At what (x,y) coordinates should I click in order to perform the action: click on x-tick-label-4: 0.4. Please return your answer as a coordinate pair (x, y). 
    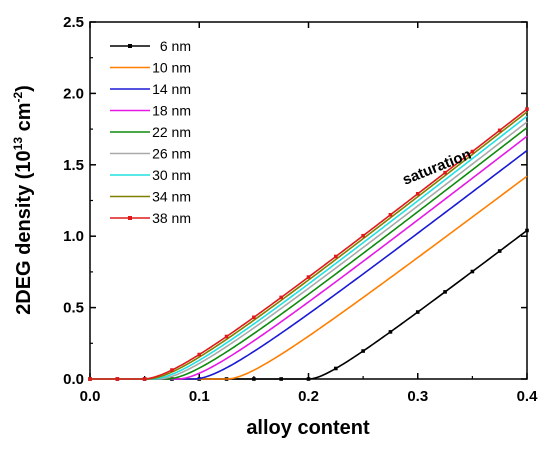
    Looking at the image, I should click on (528, 396).